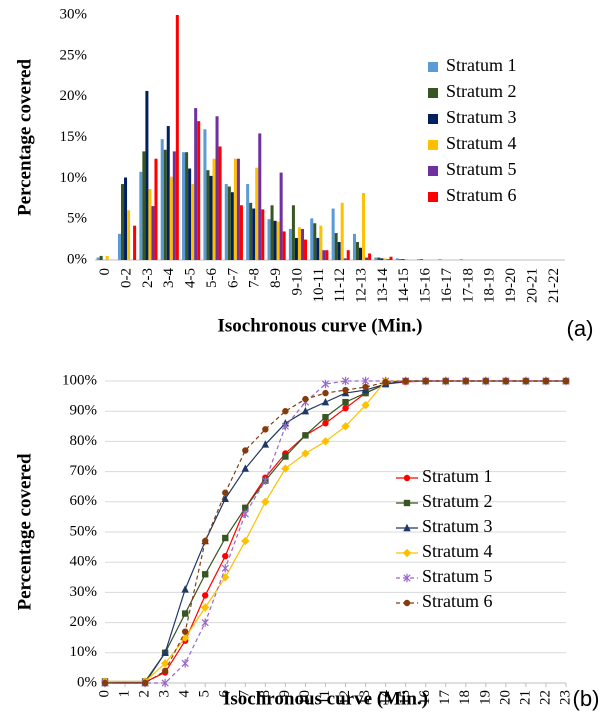 The image size is (606, 719). Describe the element at coordinates (265, 694) in the screenshot. I see `x-tick-label: 8` at that location.